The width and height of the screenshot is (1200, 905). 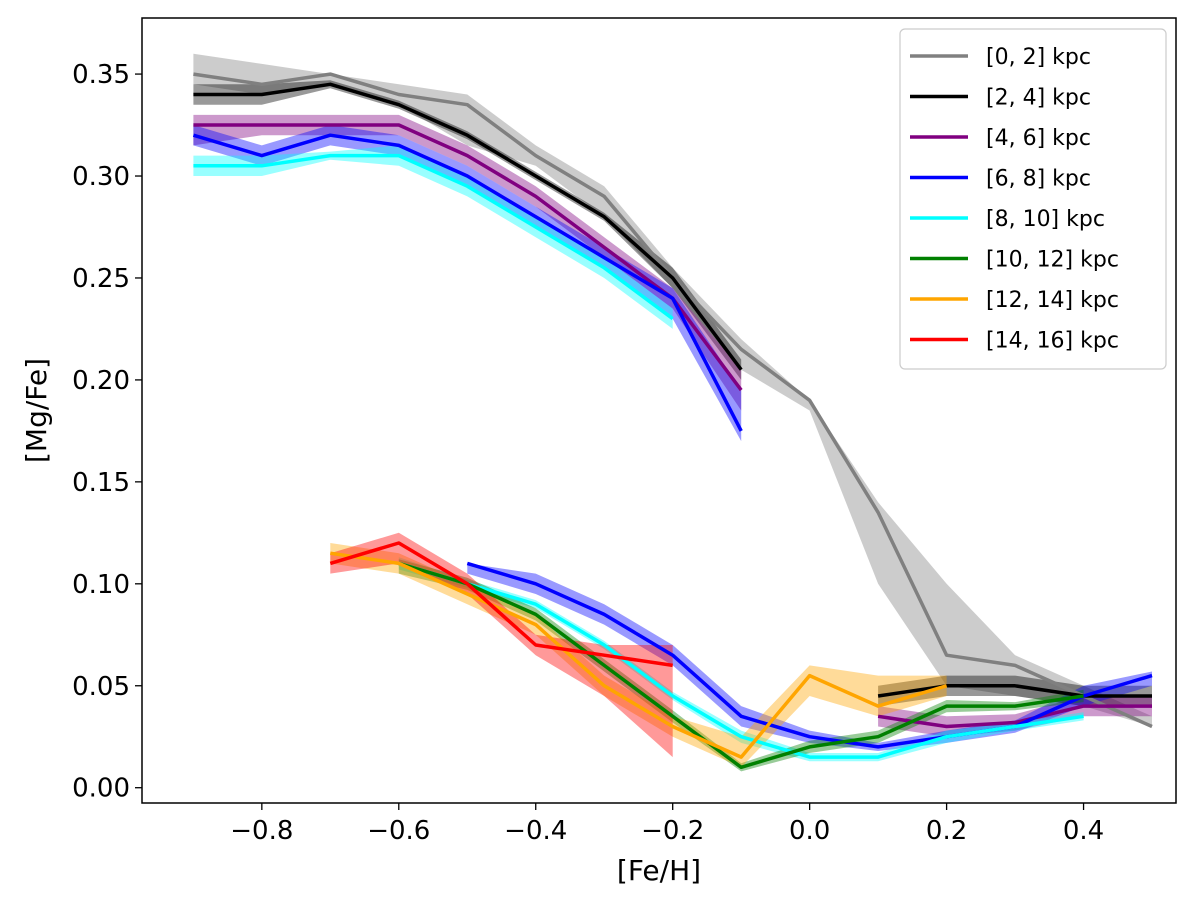 I want to click on x-tick-label: −0.4, so click(x=535, y=831).